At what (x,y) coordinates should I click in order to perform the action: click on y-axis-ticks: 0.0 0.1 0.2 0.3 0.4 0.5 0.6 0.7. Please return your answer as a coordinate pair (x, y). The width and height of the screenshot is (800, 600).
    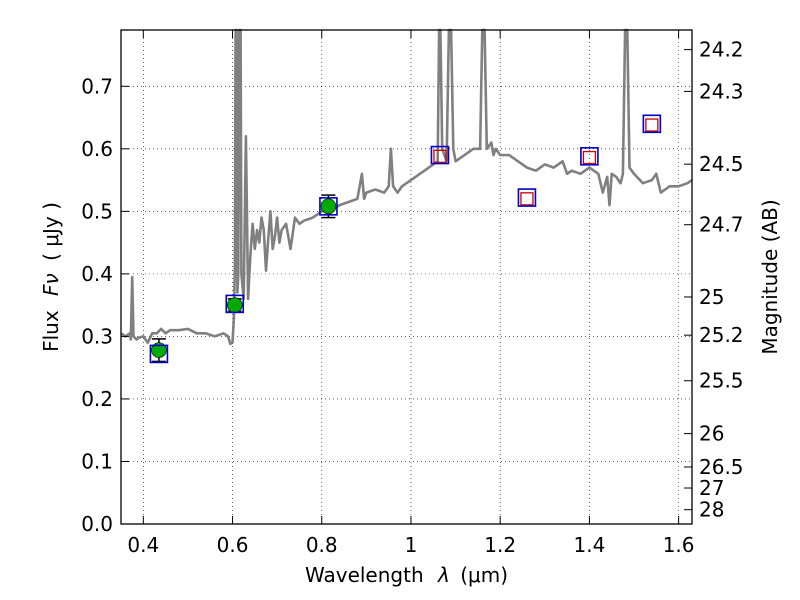
    Looking at the image, I should click on (105, 305).